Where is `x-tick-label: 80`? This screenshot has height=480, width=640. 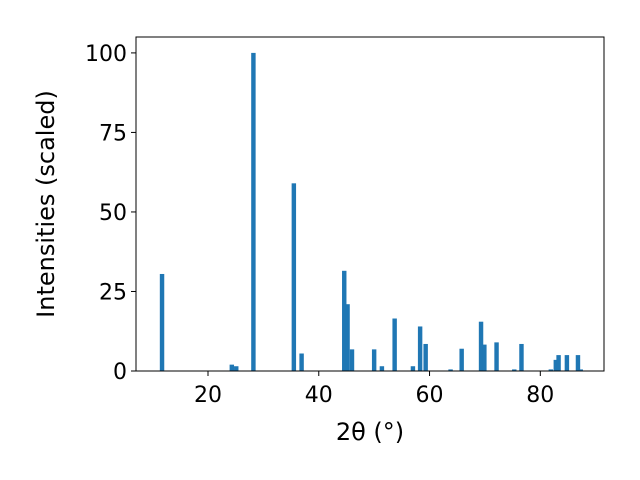 x-tick-label: 80 is located at coordinates (540, 395).